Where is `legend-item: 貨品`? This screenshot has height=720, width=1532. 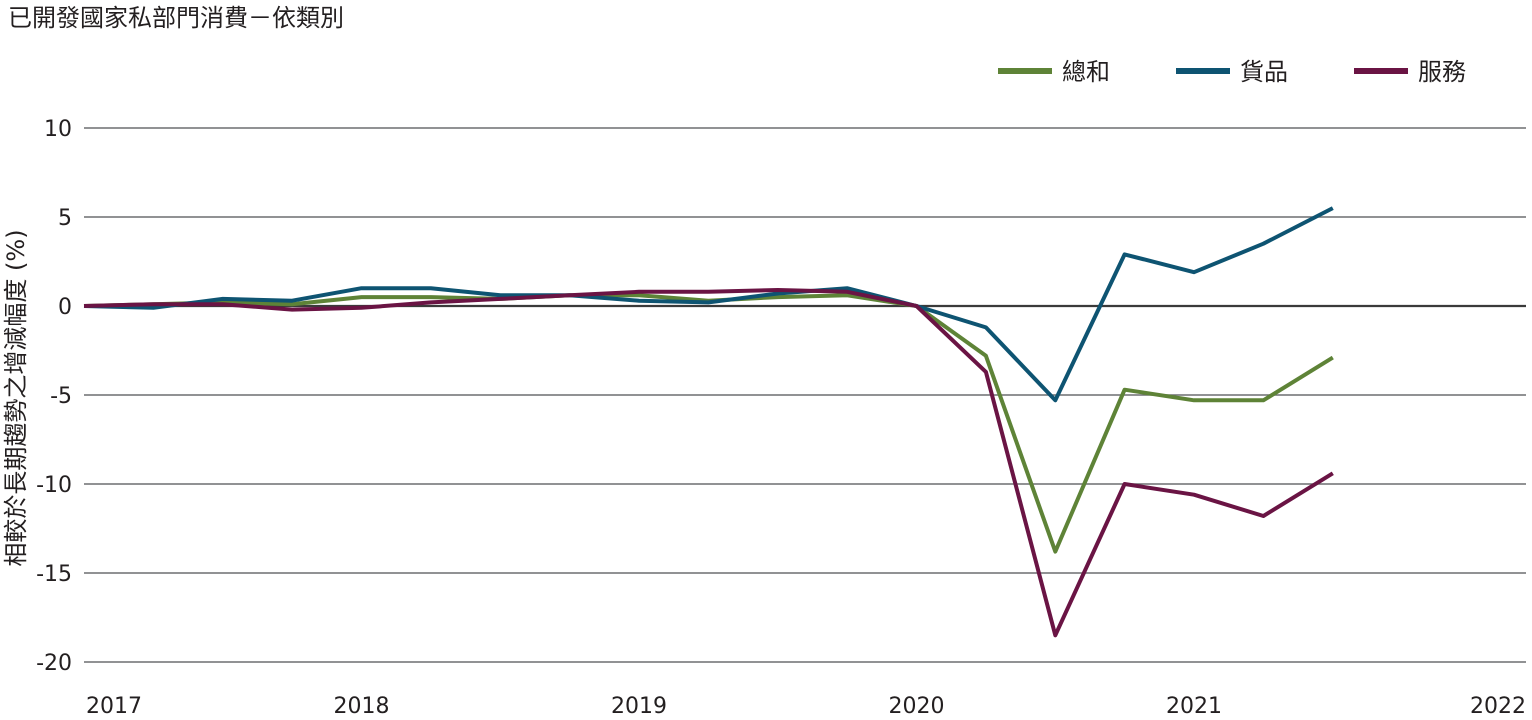 legend-item: 貨品 is located at coordinates (1232, 72).